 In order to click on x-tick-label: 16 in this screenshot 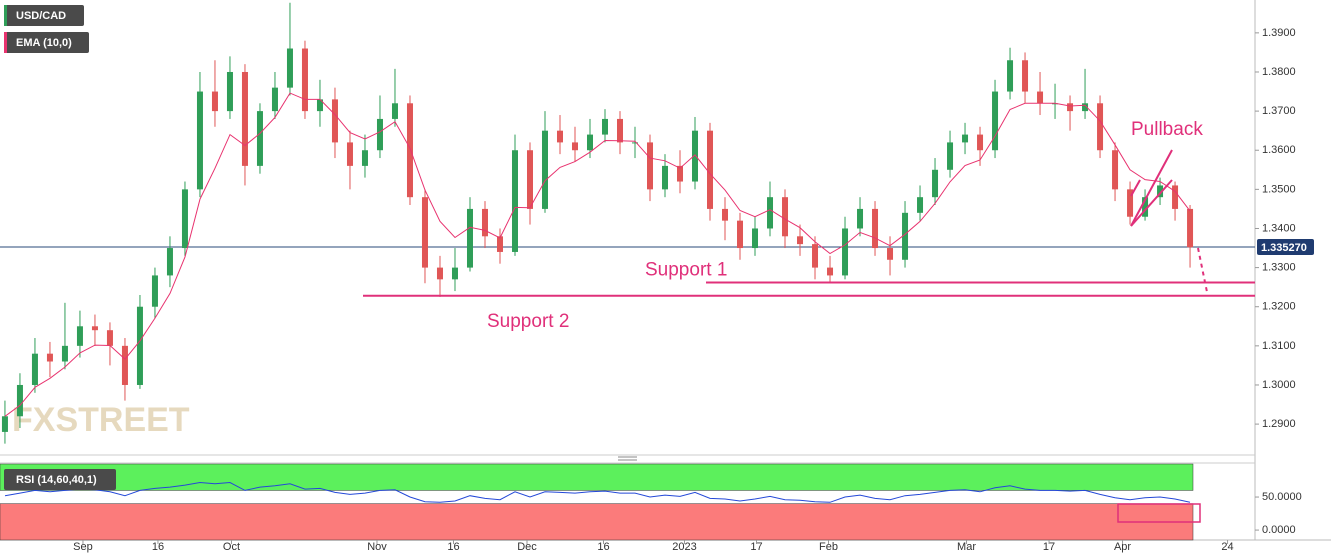, I will do `click(453, 547)`.